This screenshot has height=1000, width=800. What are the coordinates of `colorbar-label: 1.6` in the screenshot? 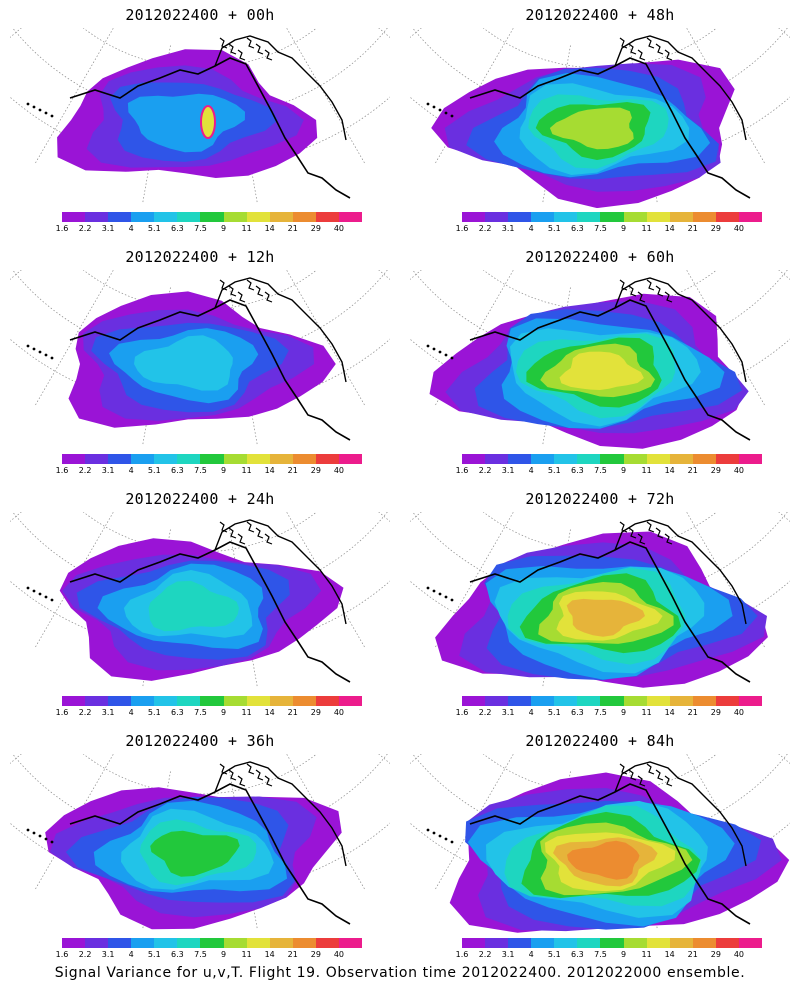 It's located at (62, 470).